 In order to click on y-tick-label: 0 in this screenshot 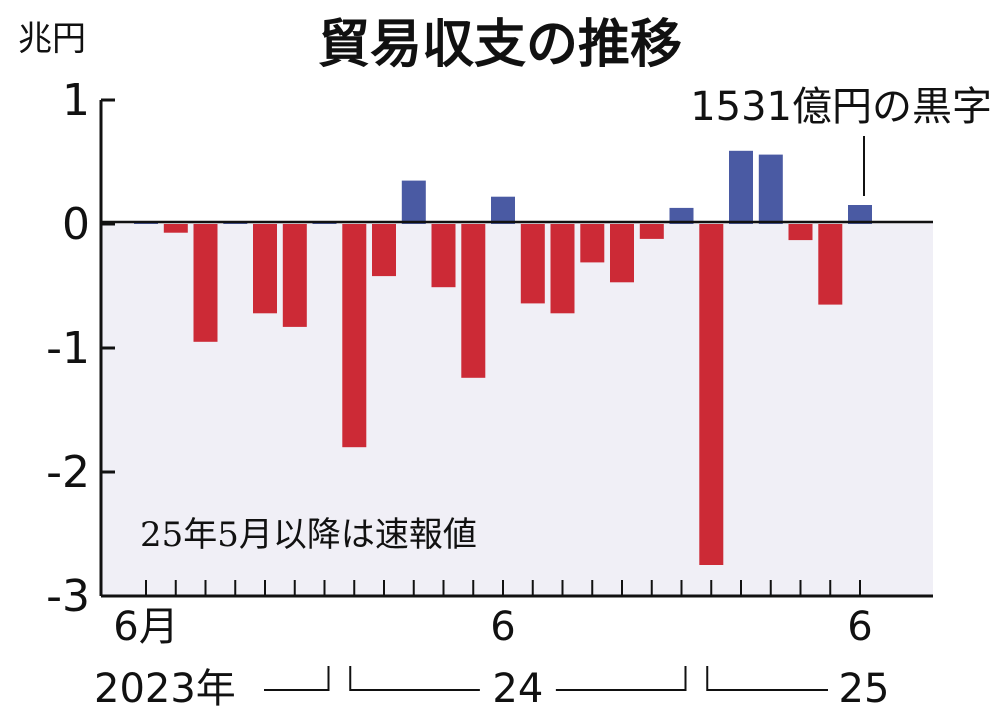, I will do `click(76, 224)`.